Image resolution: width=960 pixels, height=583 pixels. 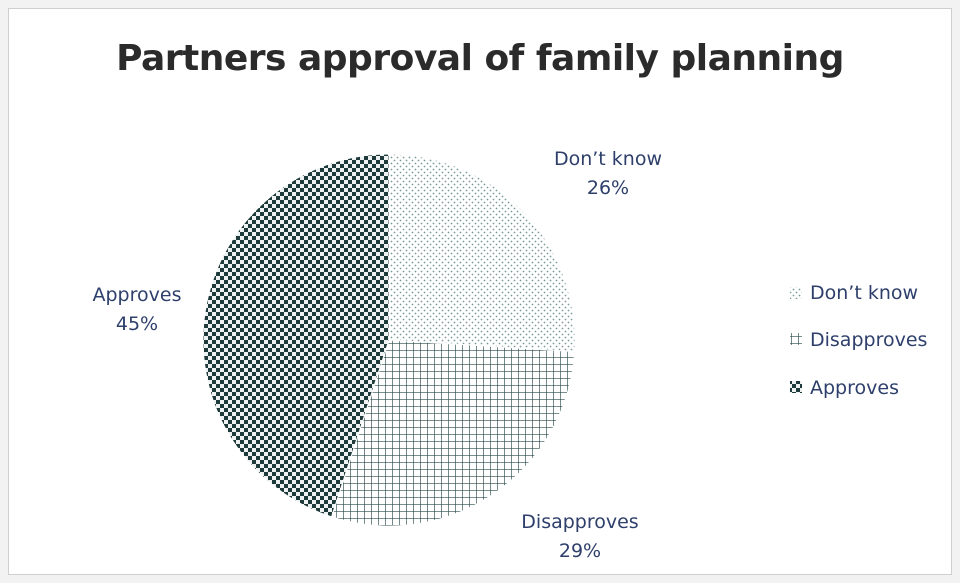 I want to click on legend-item-approves: Approves, so click(x=844, y=388).